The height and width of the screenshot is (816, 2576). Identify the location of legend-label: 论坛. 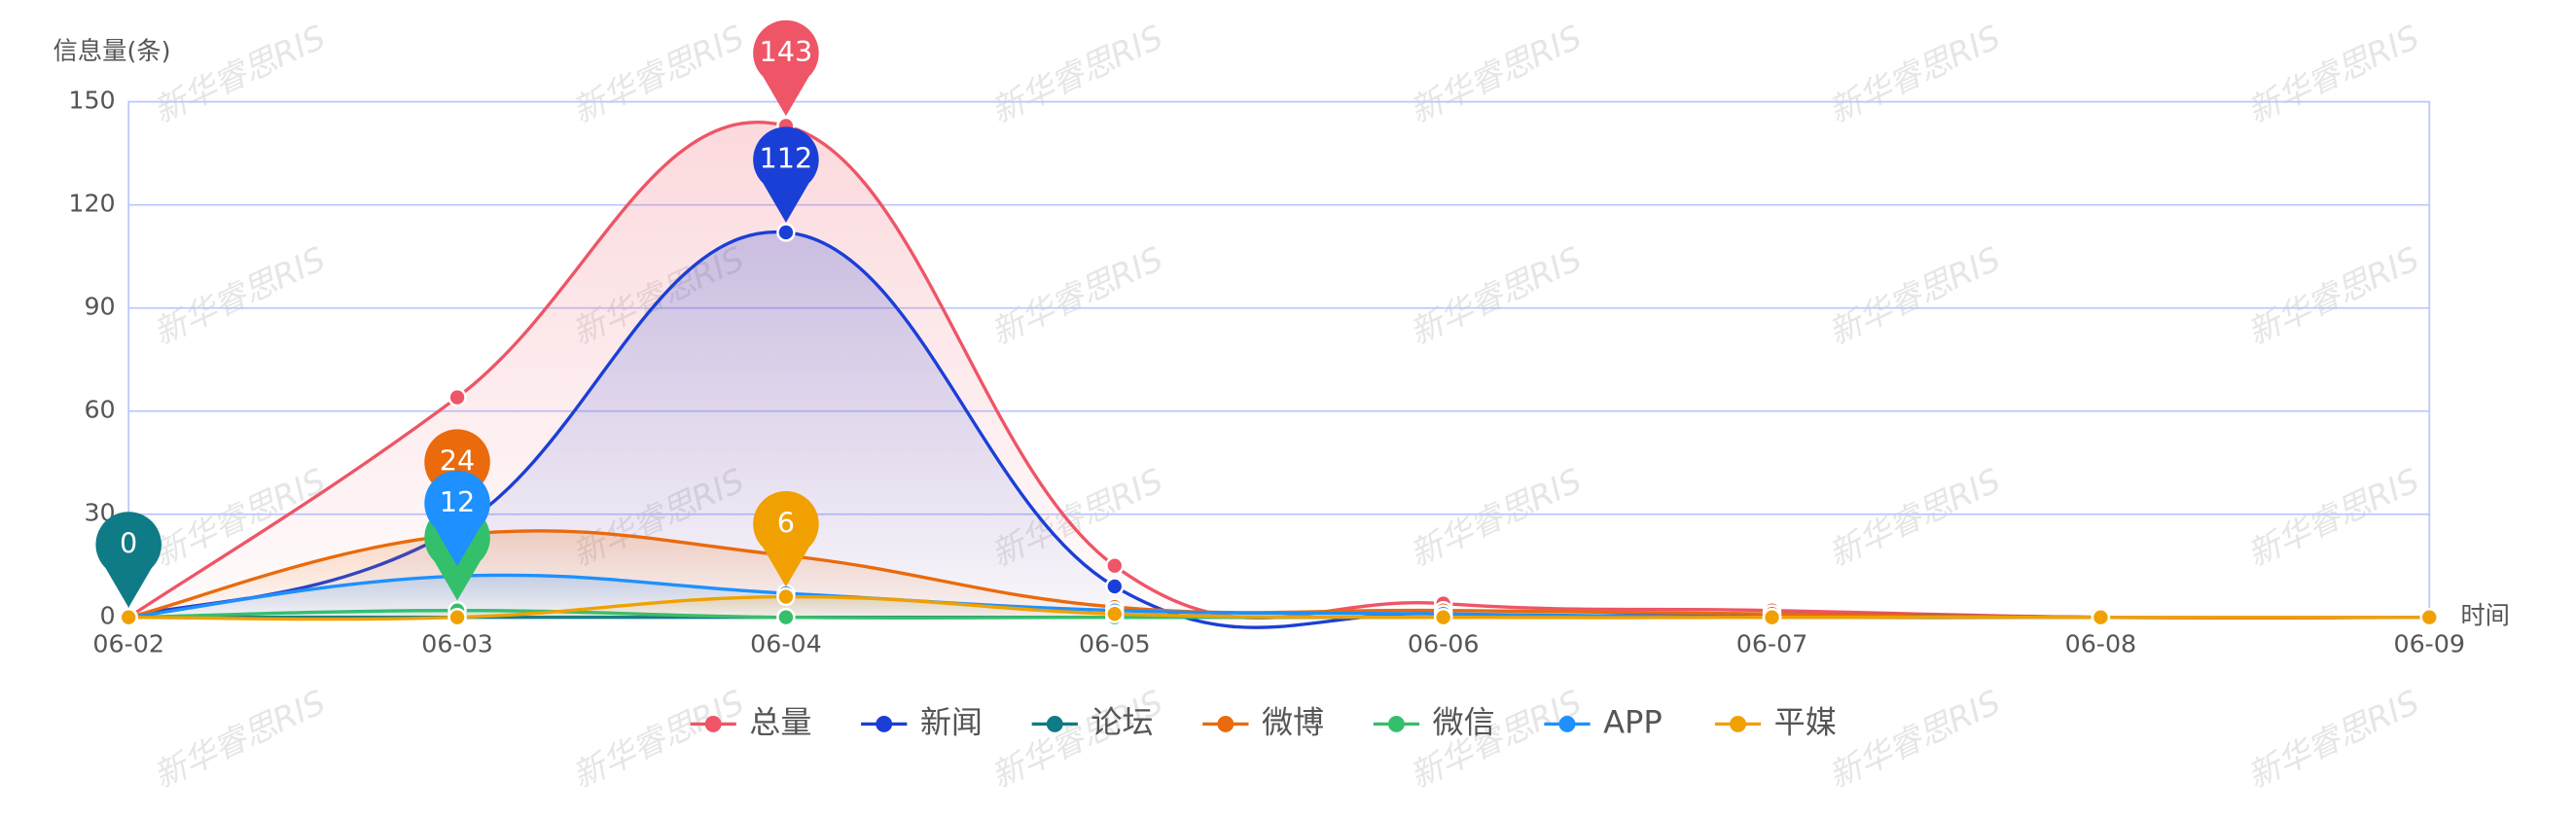
(1122, 721).